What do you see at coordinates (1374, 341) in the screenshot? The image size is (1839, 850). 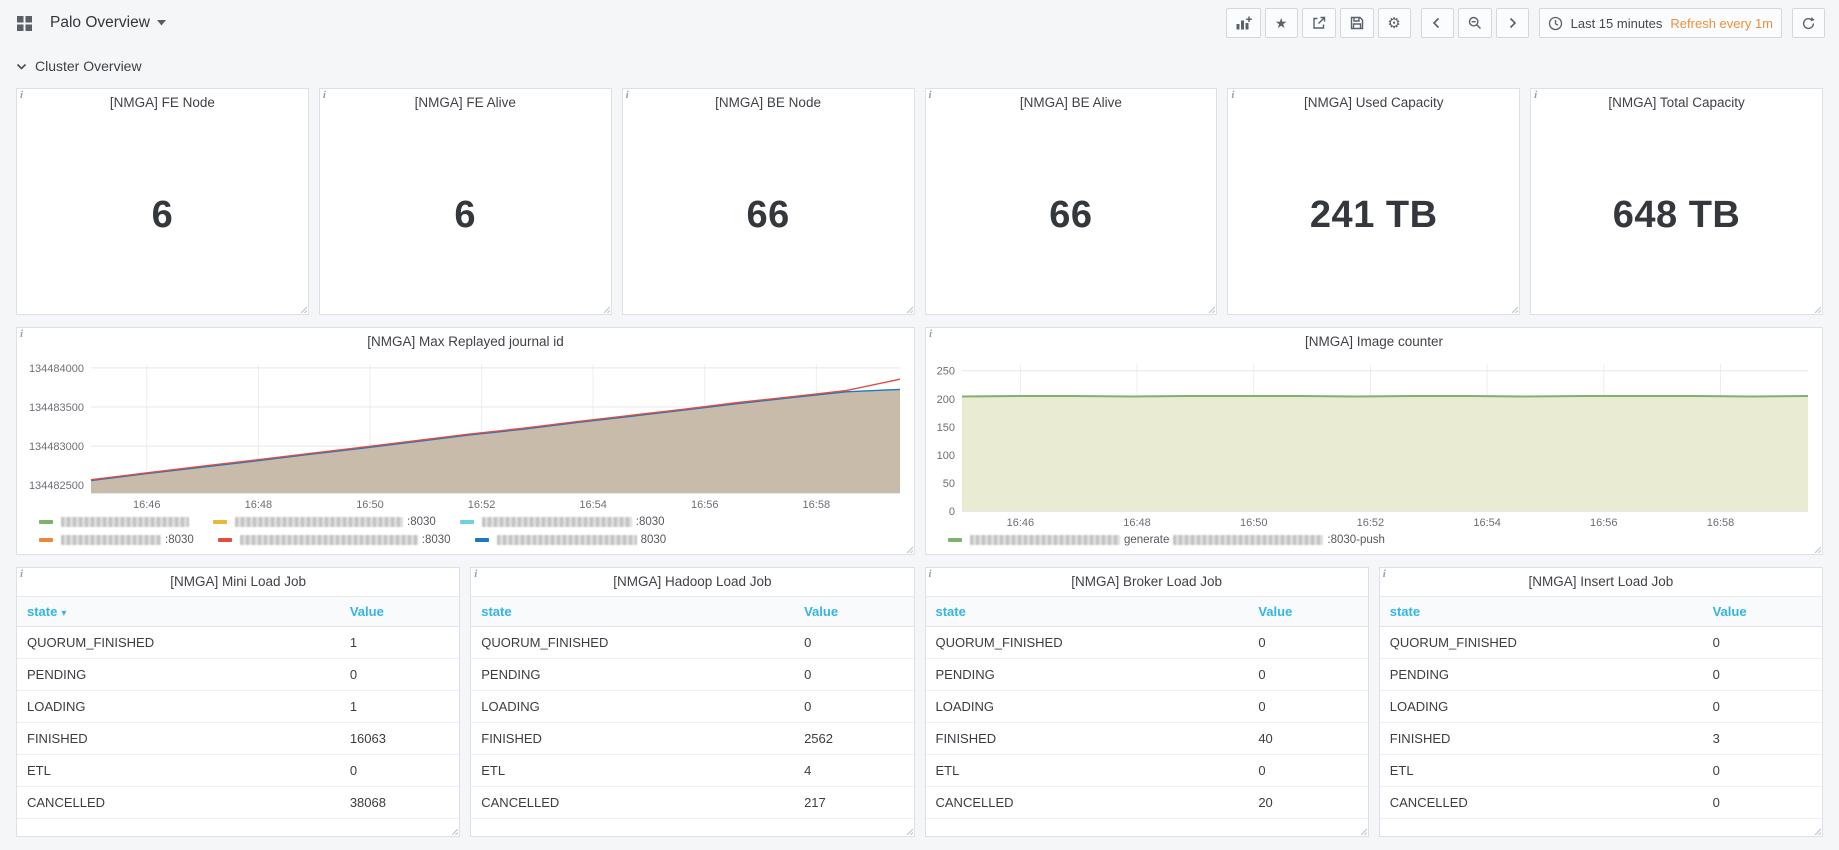 I see `panel-title: [NMGA] Image counter` at bounding box center [1374, 341].